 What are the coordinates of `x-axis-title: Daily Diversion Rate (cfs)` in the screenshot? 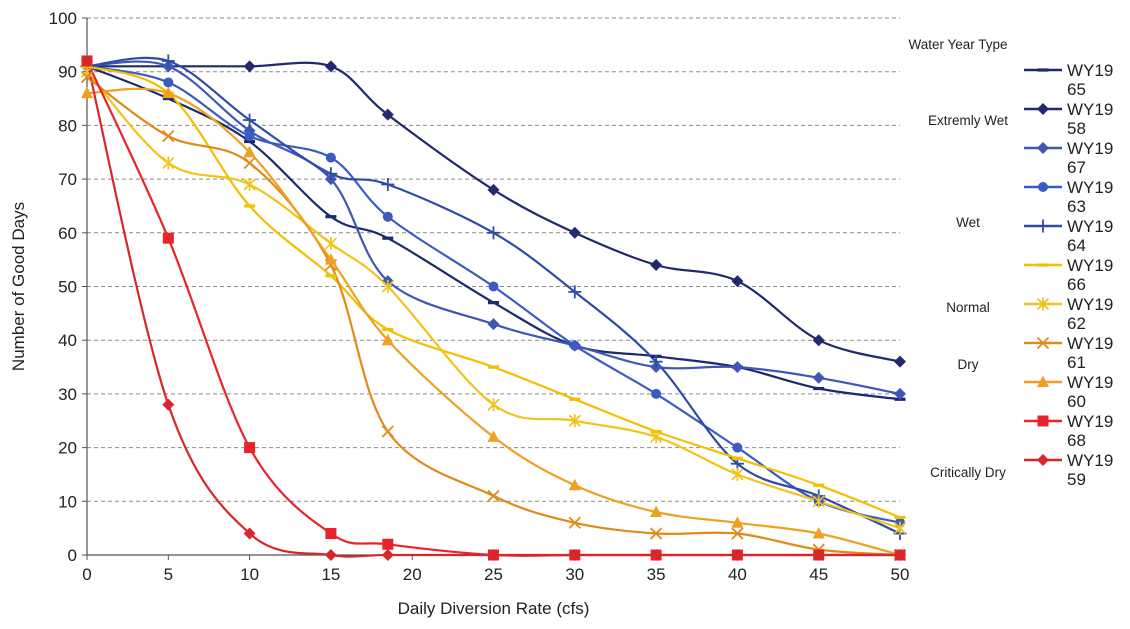 It's located at (494, 608).